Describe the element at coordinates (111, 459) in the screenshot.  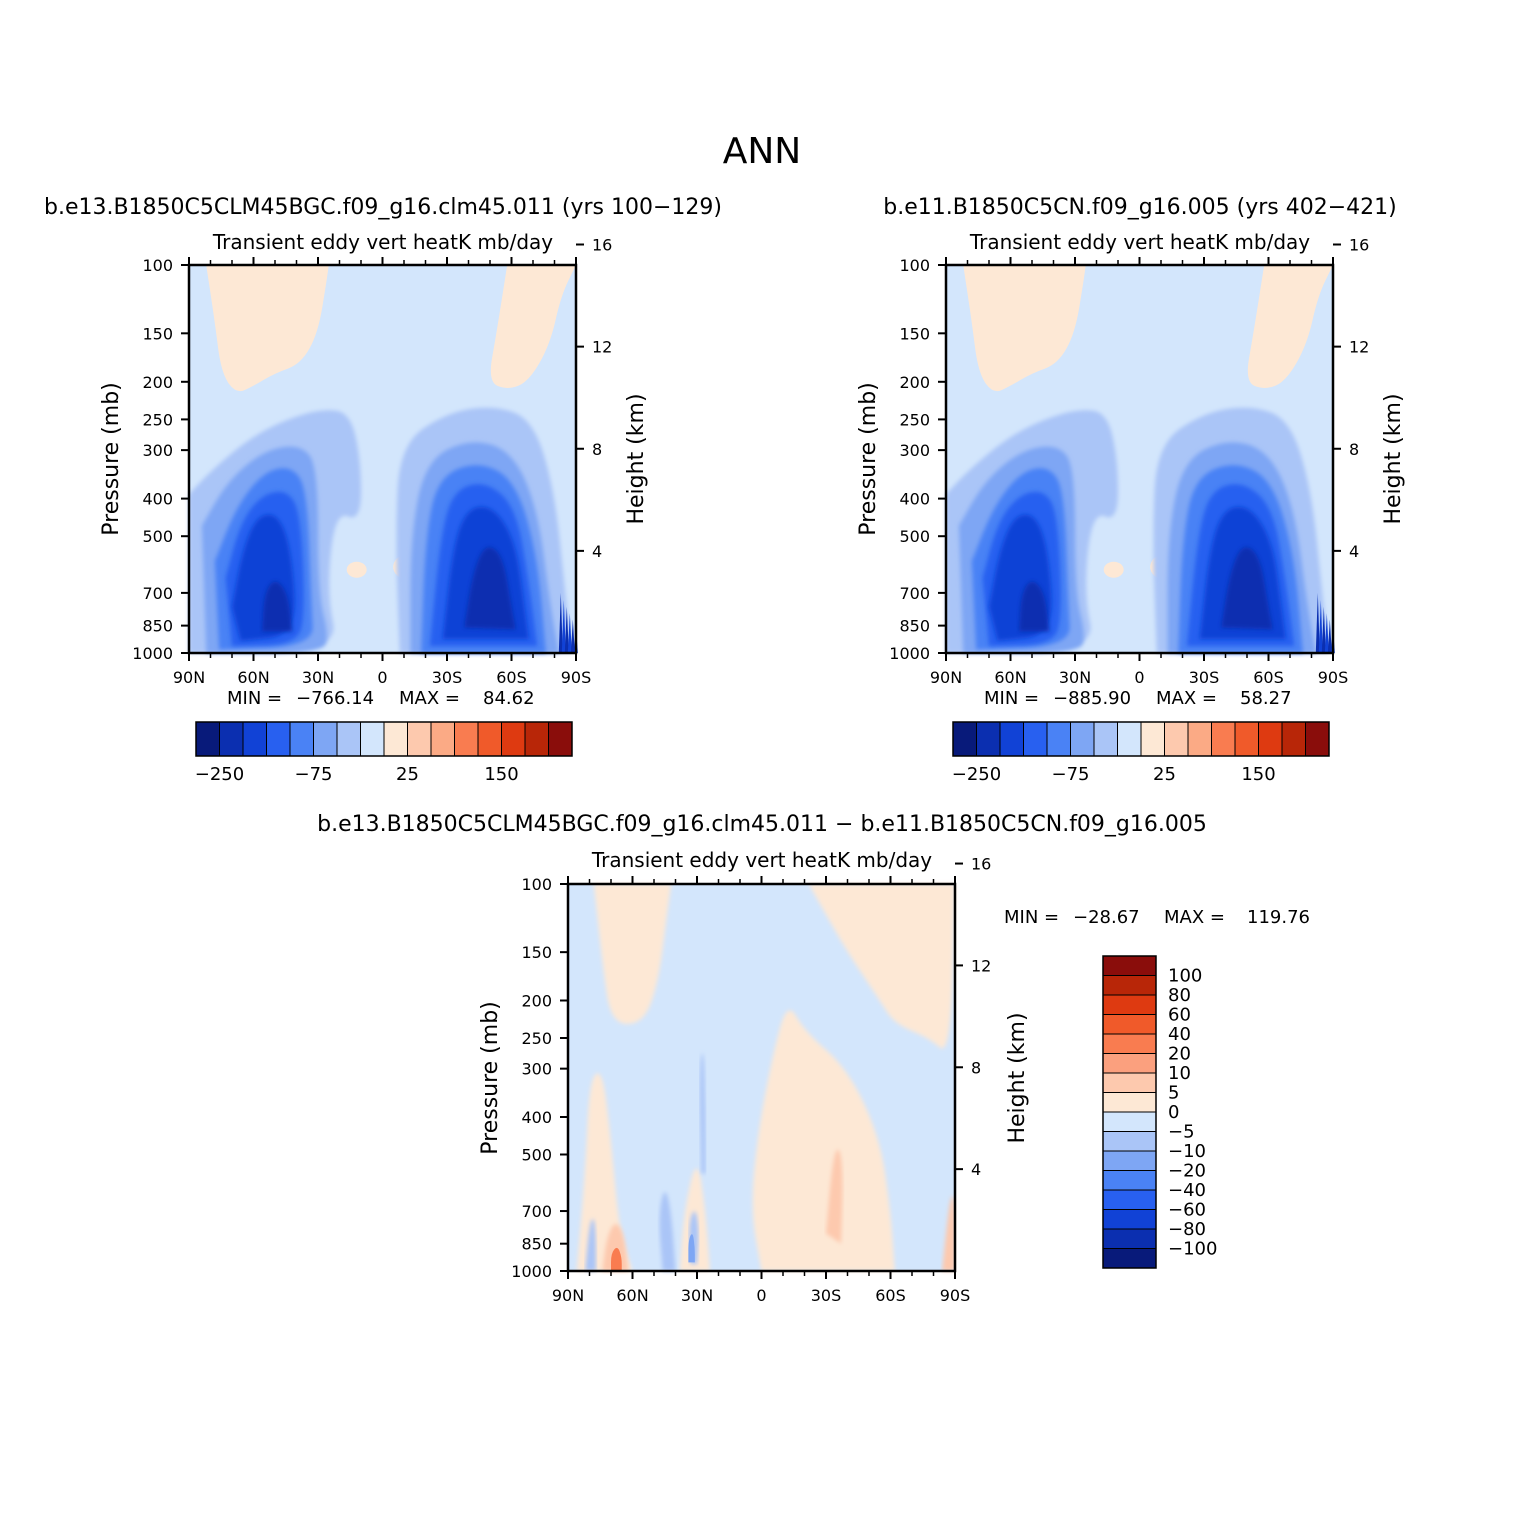
I see `panel-1-ylabel: Pressure (mb)` at that location.